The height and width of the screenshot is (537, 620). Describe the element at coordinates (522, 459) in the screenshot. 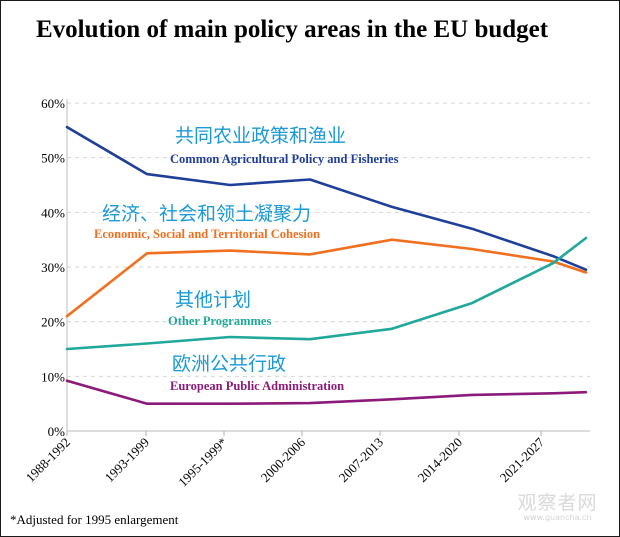

I see `x-tick-label: 2021-2027` at that location.